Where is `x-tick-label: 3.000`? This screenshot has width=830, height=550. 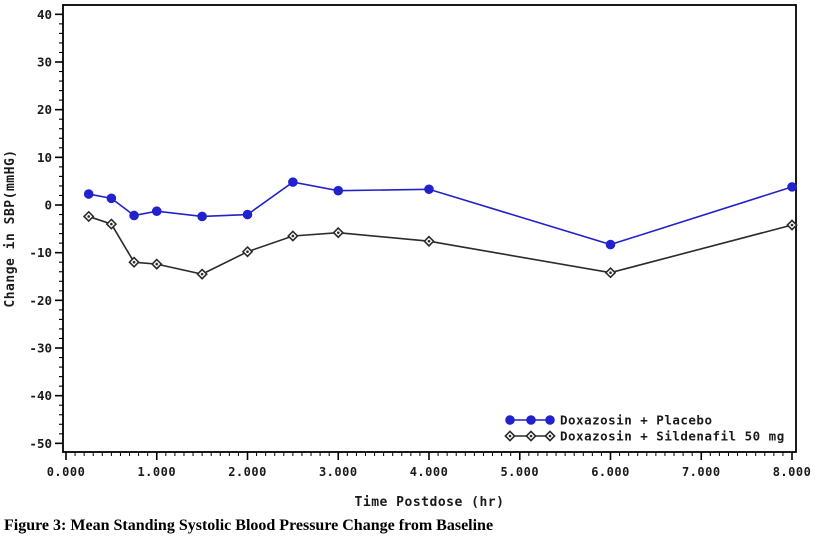
x-tick-label: 3.000 is located at coordinates (338, 472).